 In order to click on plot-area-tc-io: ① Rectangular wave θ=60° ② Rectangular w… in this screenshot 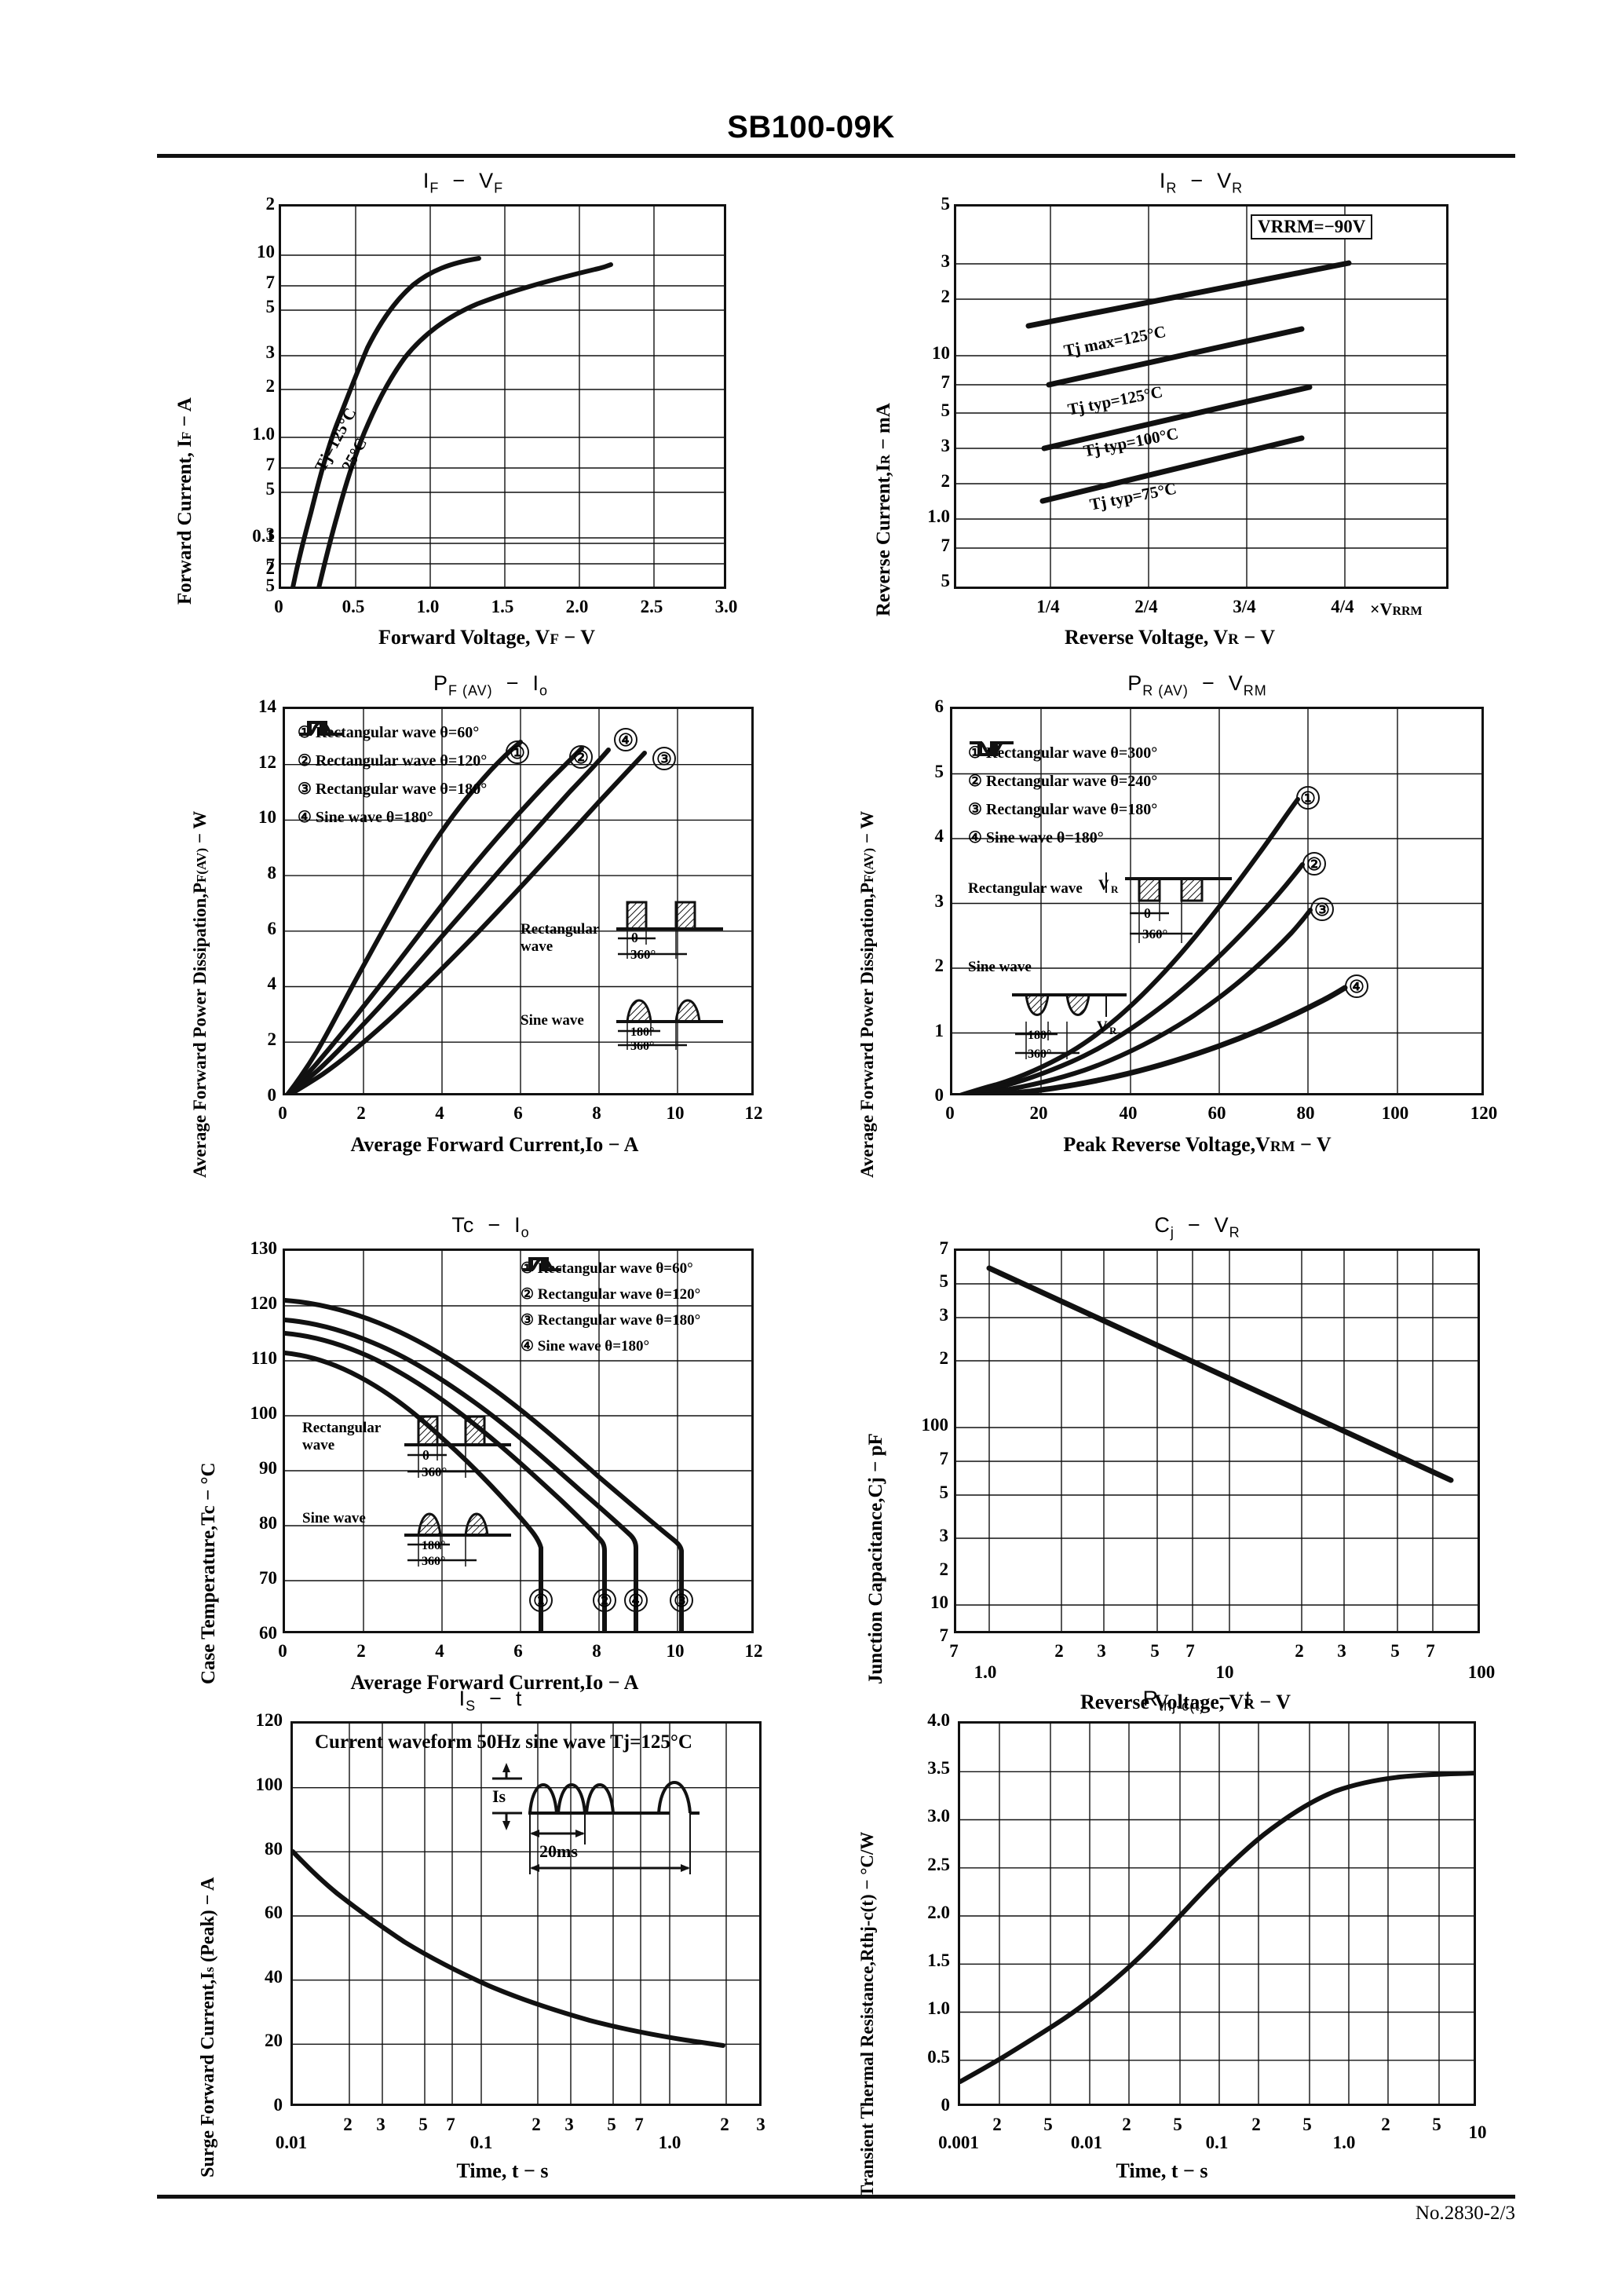, I will do `click(518, 1441)`.